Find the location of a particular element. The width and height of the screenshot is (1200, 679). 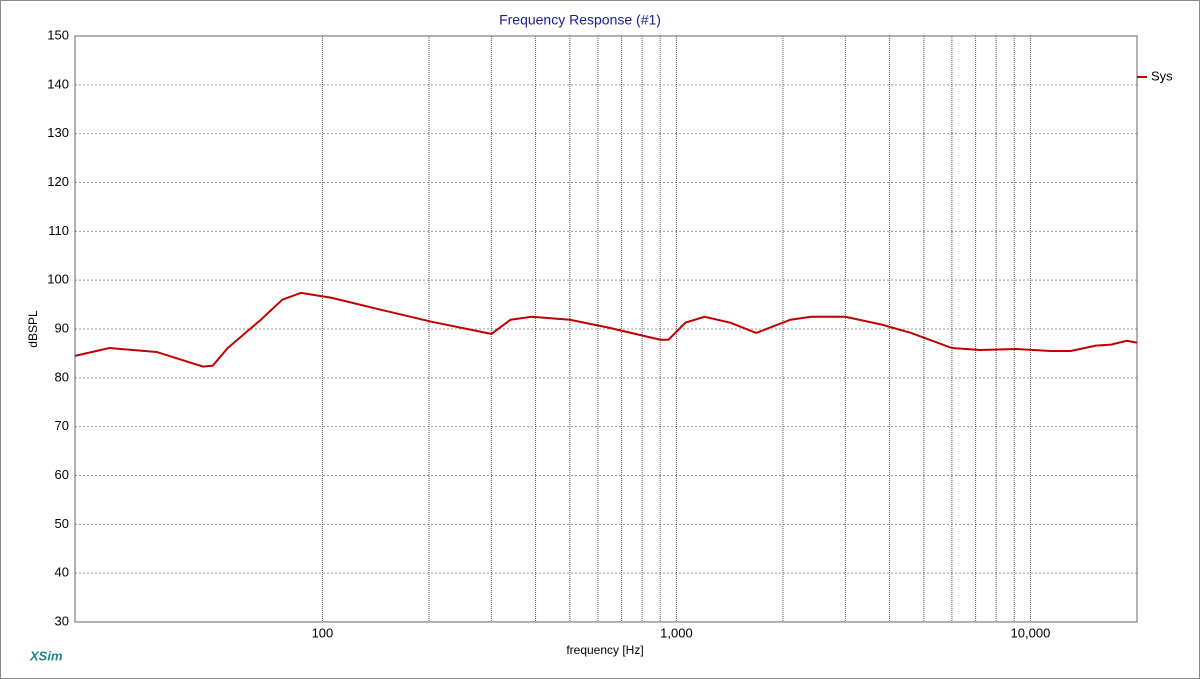

y-tick-label: 80 is located at coordinates (62, 376).